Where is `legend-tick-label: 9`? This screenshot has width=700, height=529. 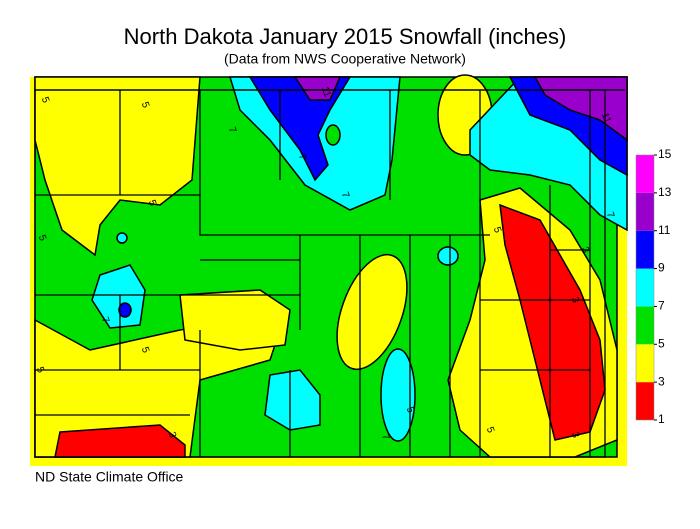
legend-tick-label: 9 is located at coordinates (661, 268).